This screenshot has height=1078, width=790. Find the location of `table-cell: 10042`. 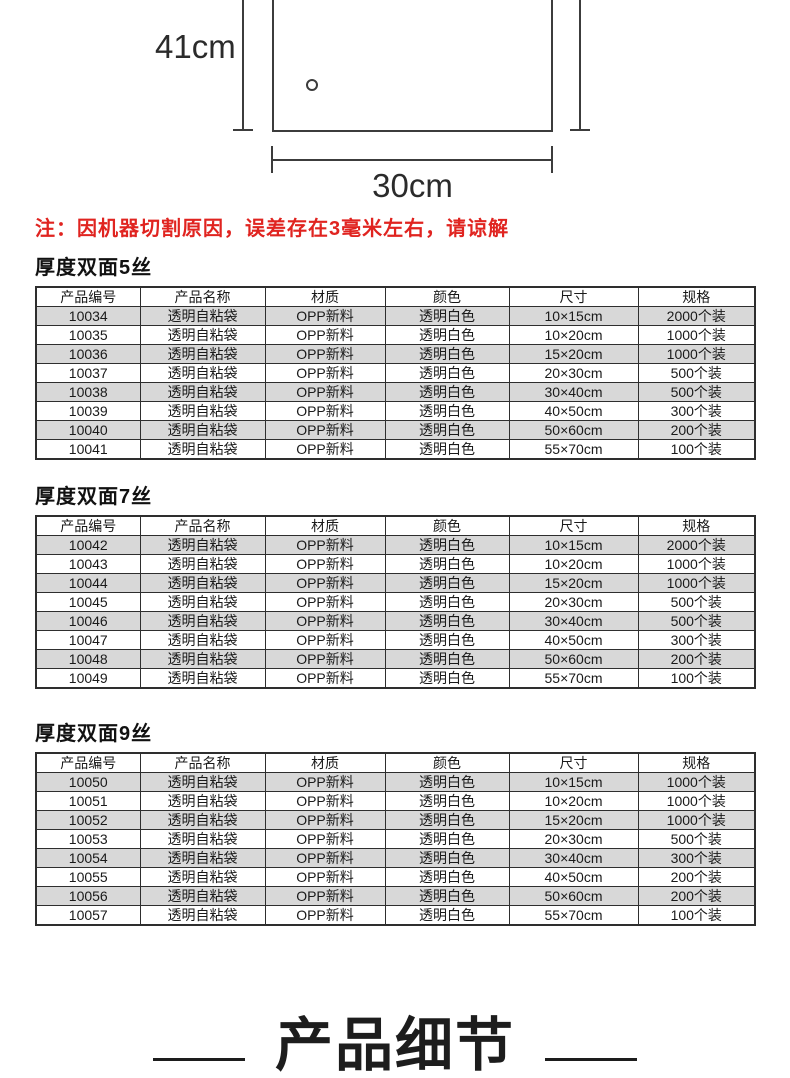

table-cell: 10042 is located at coordinates (88, 545).